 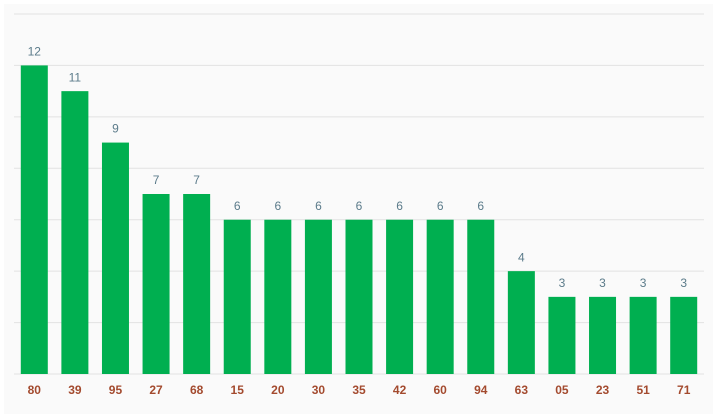 What do you see at coordinates (116, 390) in the screenshot?
I see `x-tick-label: 95` at bounding box center [116, 390].